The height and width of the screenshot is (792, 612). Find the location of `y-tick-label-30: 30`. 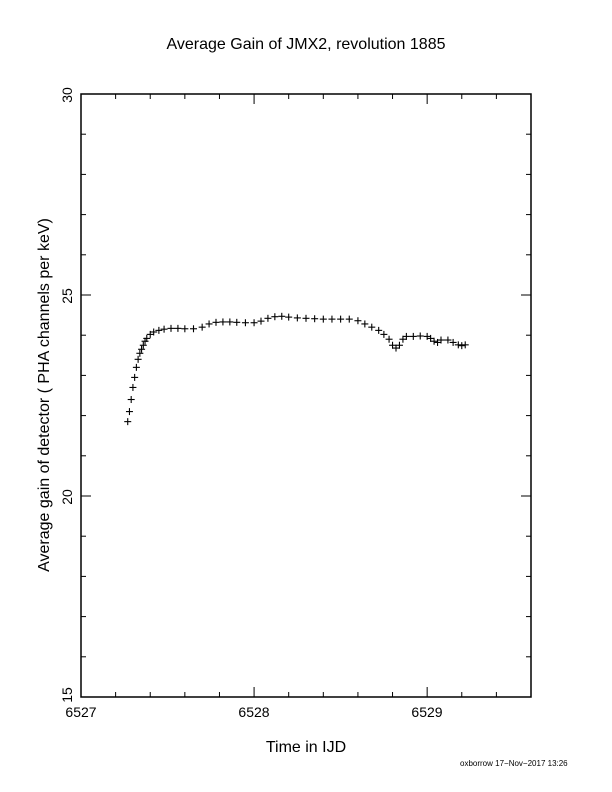

y-tick-label-30: 30 is located at coordinates (67, 95).